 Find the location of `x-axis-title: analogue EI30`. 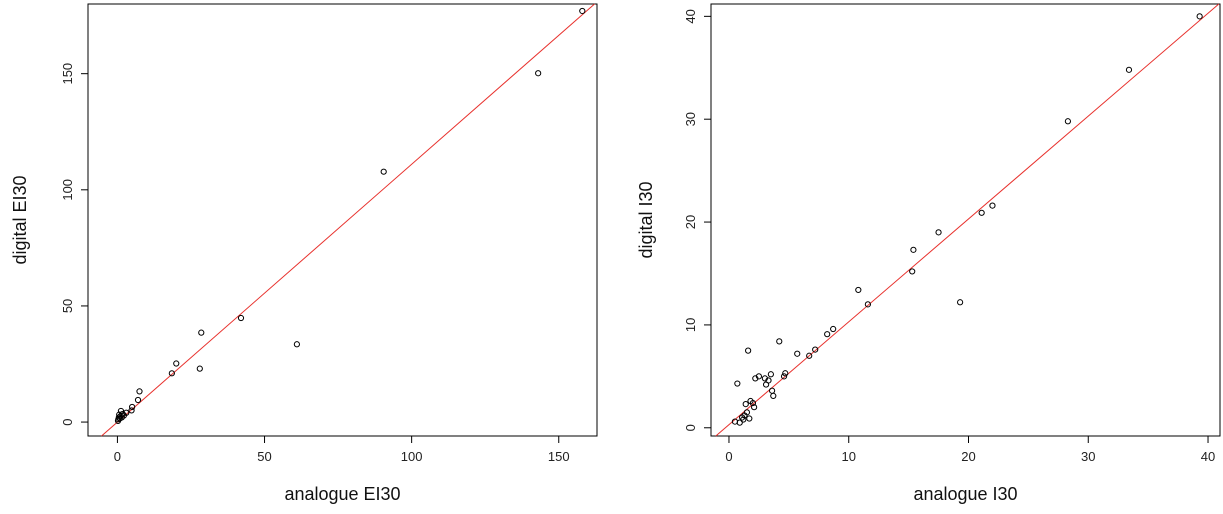

x-axis-title: analogue EI30 is located at coordinates (342, 494).